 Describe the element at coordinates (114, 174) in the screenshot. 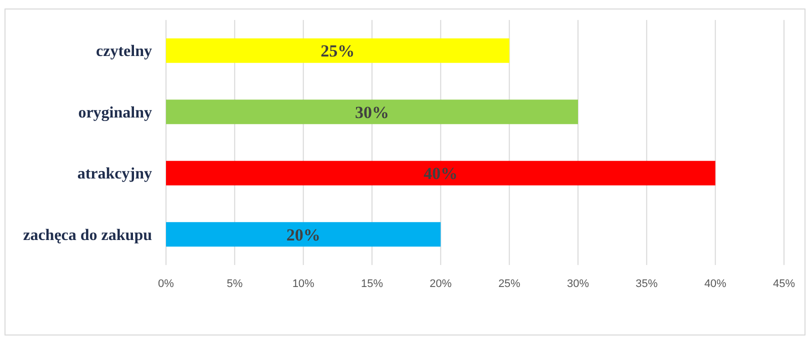

I see `y-tick-label: atrakcyjny` at that location.